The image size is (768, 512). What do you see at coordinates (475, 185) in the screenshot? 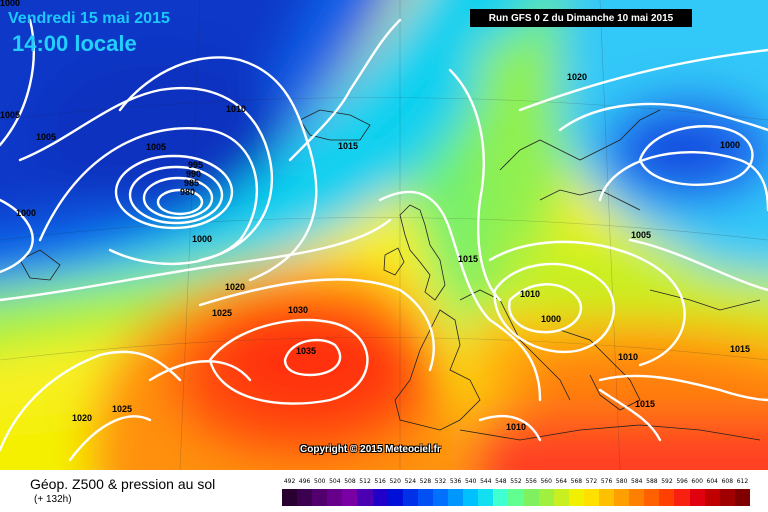
I see `isobar-1020-mid` at bounding box center [475, 185].